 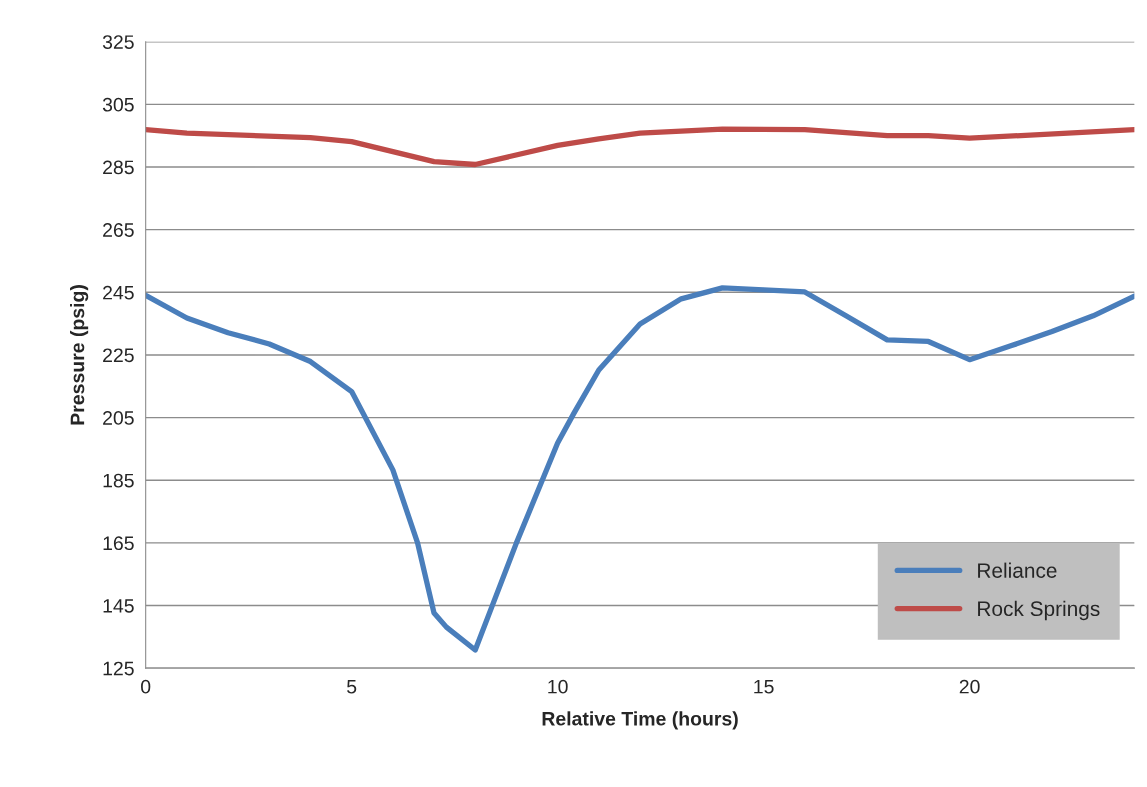 What do you see at coordinates (1017, 570) in the screenshot?
I see `legend-label: Reliance` at bounding box center [1017, 570].